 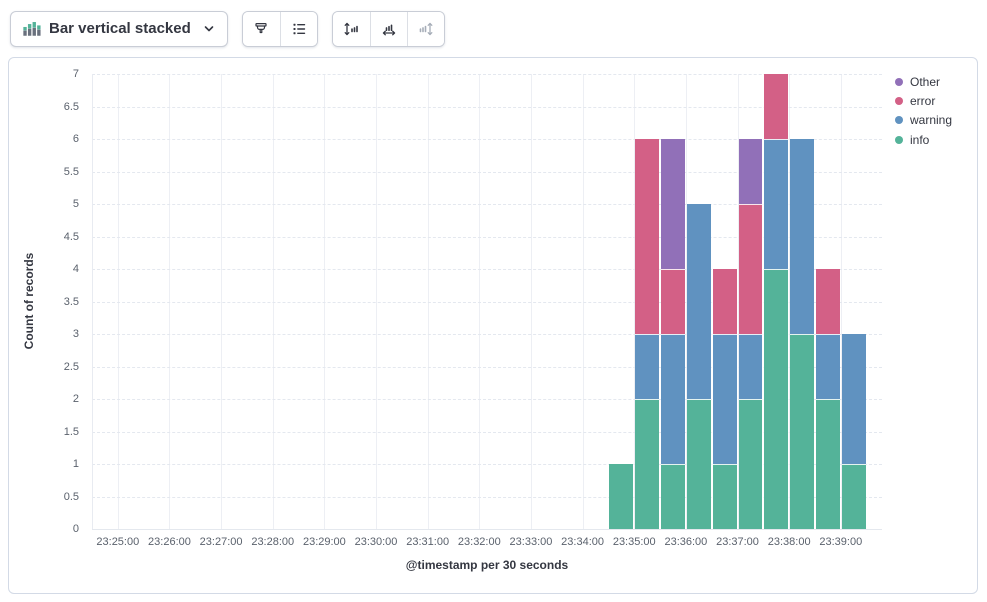 What do you see at coordinates (75, 139) in the screenshot?
I see `y-tick-label: 6` at bounding box center [75, 139].